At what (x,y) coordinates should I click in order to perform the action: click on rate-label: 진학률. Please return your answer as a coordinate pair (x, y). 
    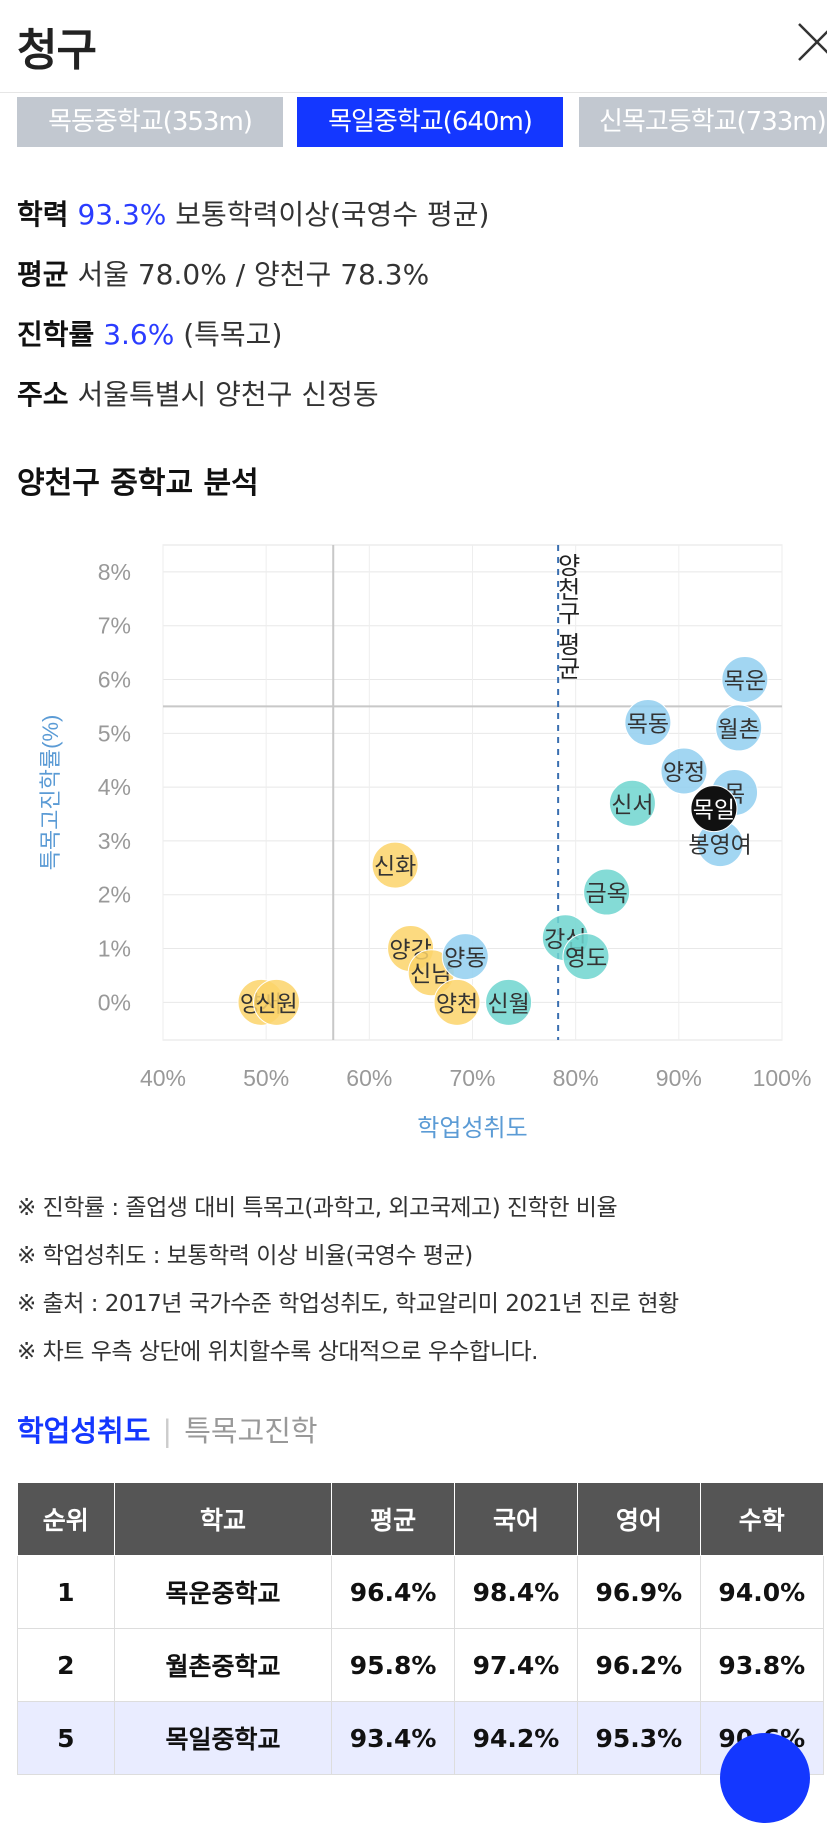
    Looking at the image, I should click on (56, 334).